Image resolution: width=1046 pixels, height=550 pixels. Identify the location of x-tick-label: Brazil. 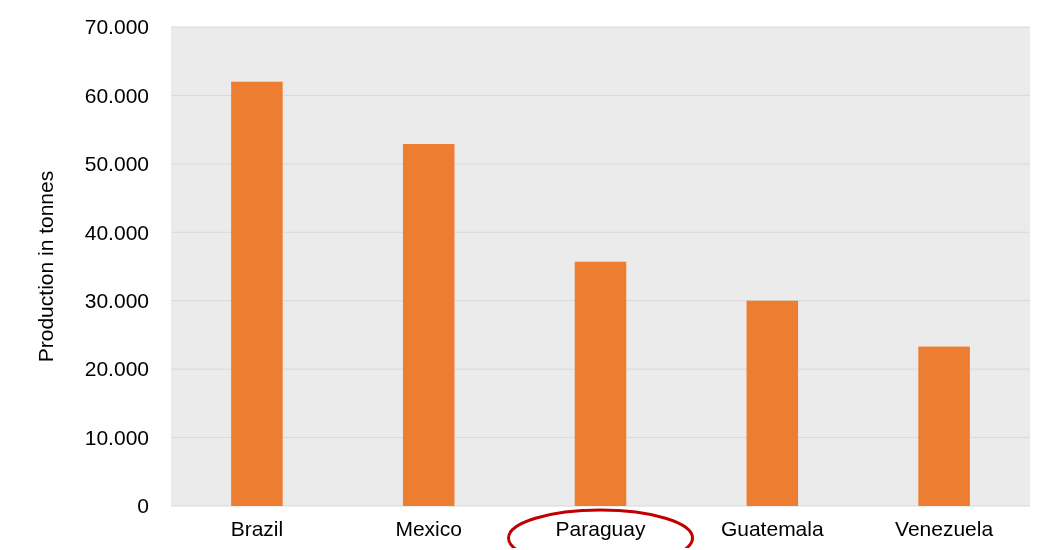
(257, 528).